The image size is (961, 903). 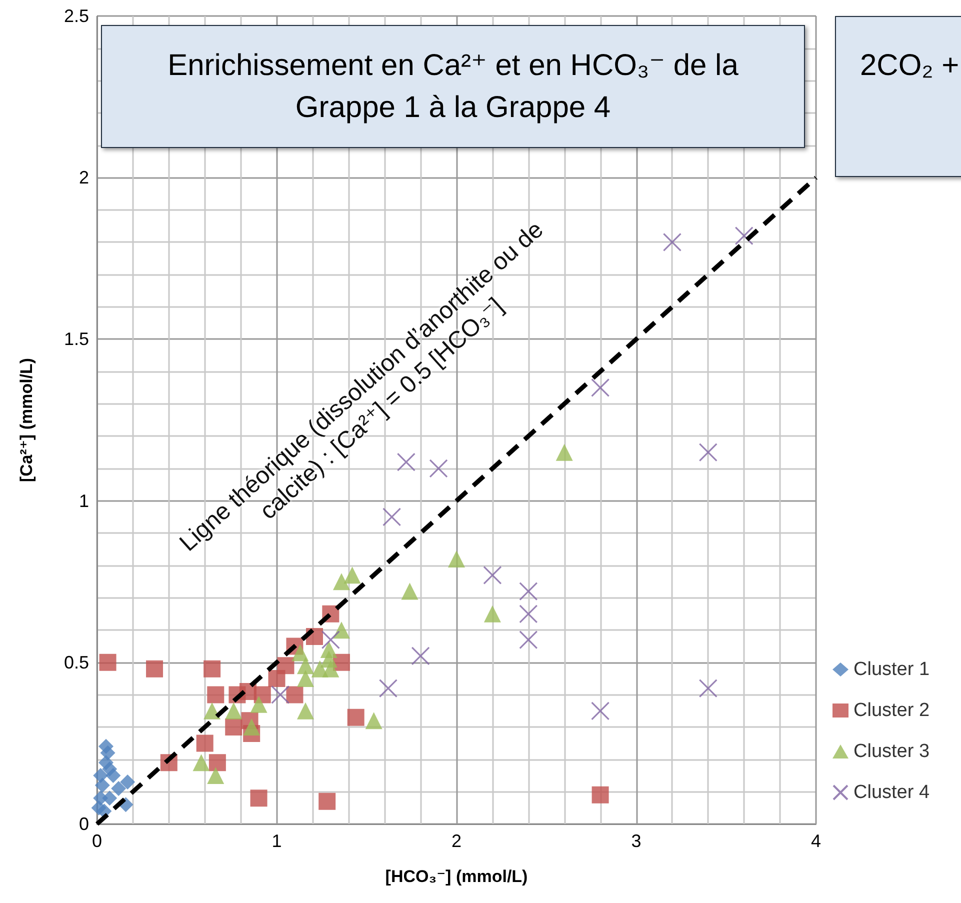 I want to click on title-box: Enrichissement en Ca²⁺ et en HCO₃⁻ de la Grappe 1 à la Grappe 4, so click(x=453, y=86).